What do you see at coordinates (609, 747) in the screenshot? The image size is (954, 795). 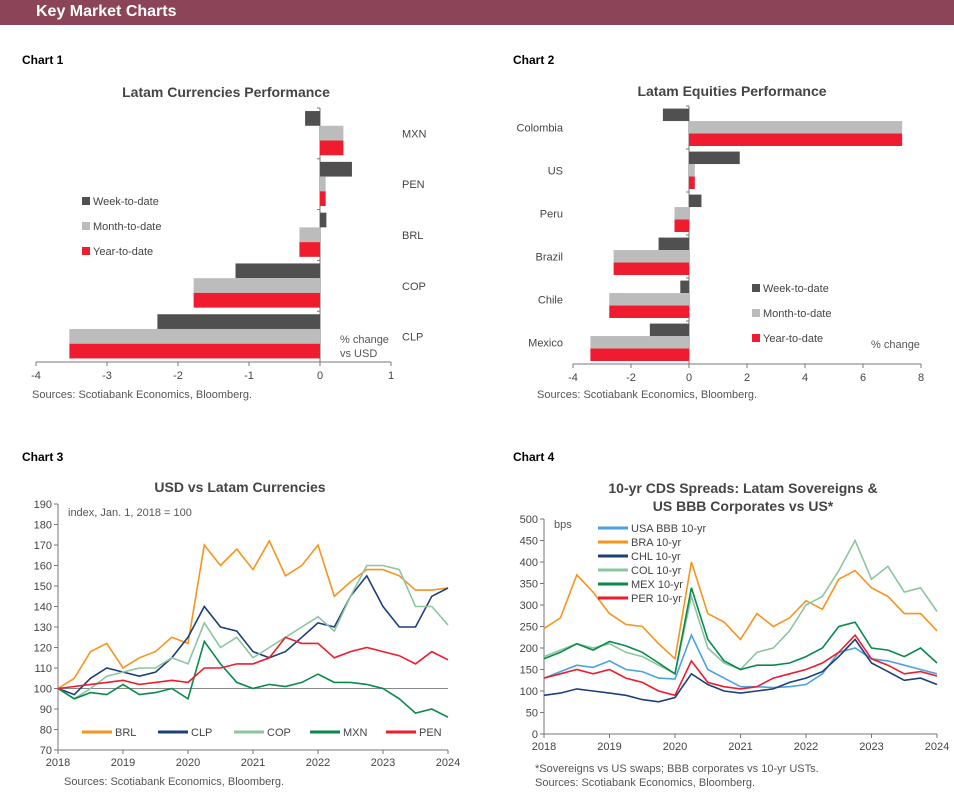 I see `chart4-x-tick-label: 2019` at bounding box center [609, 747].